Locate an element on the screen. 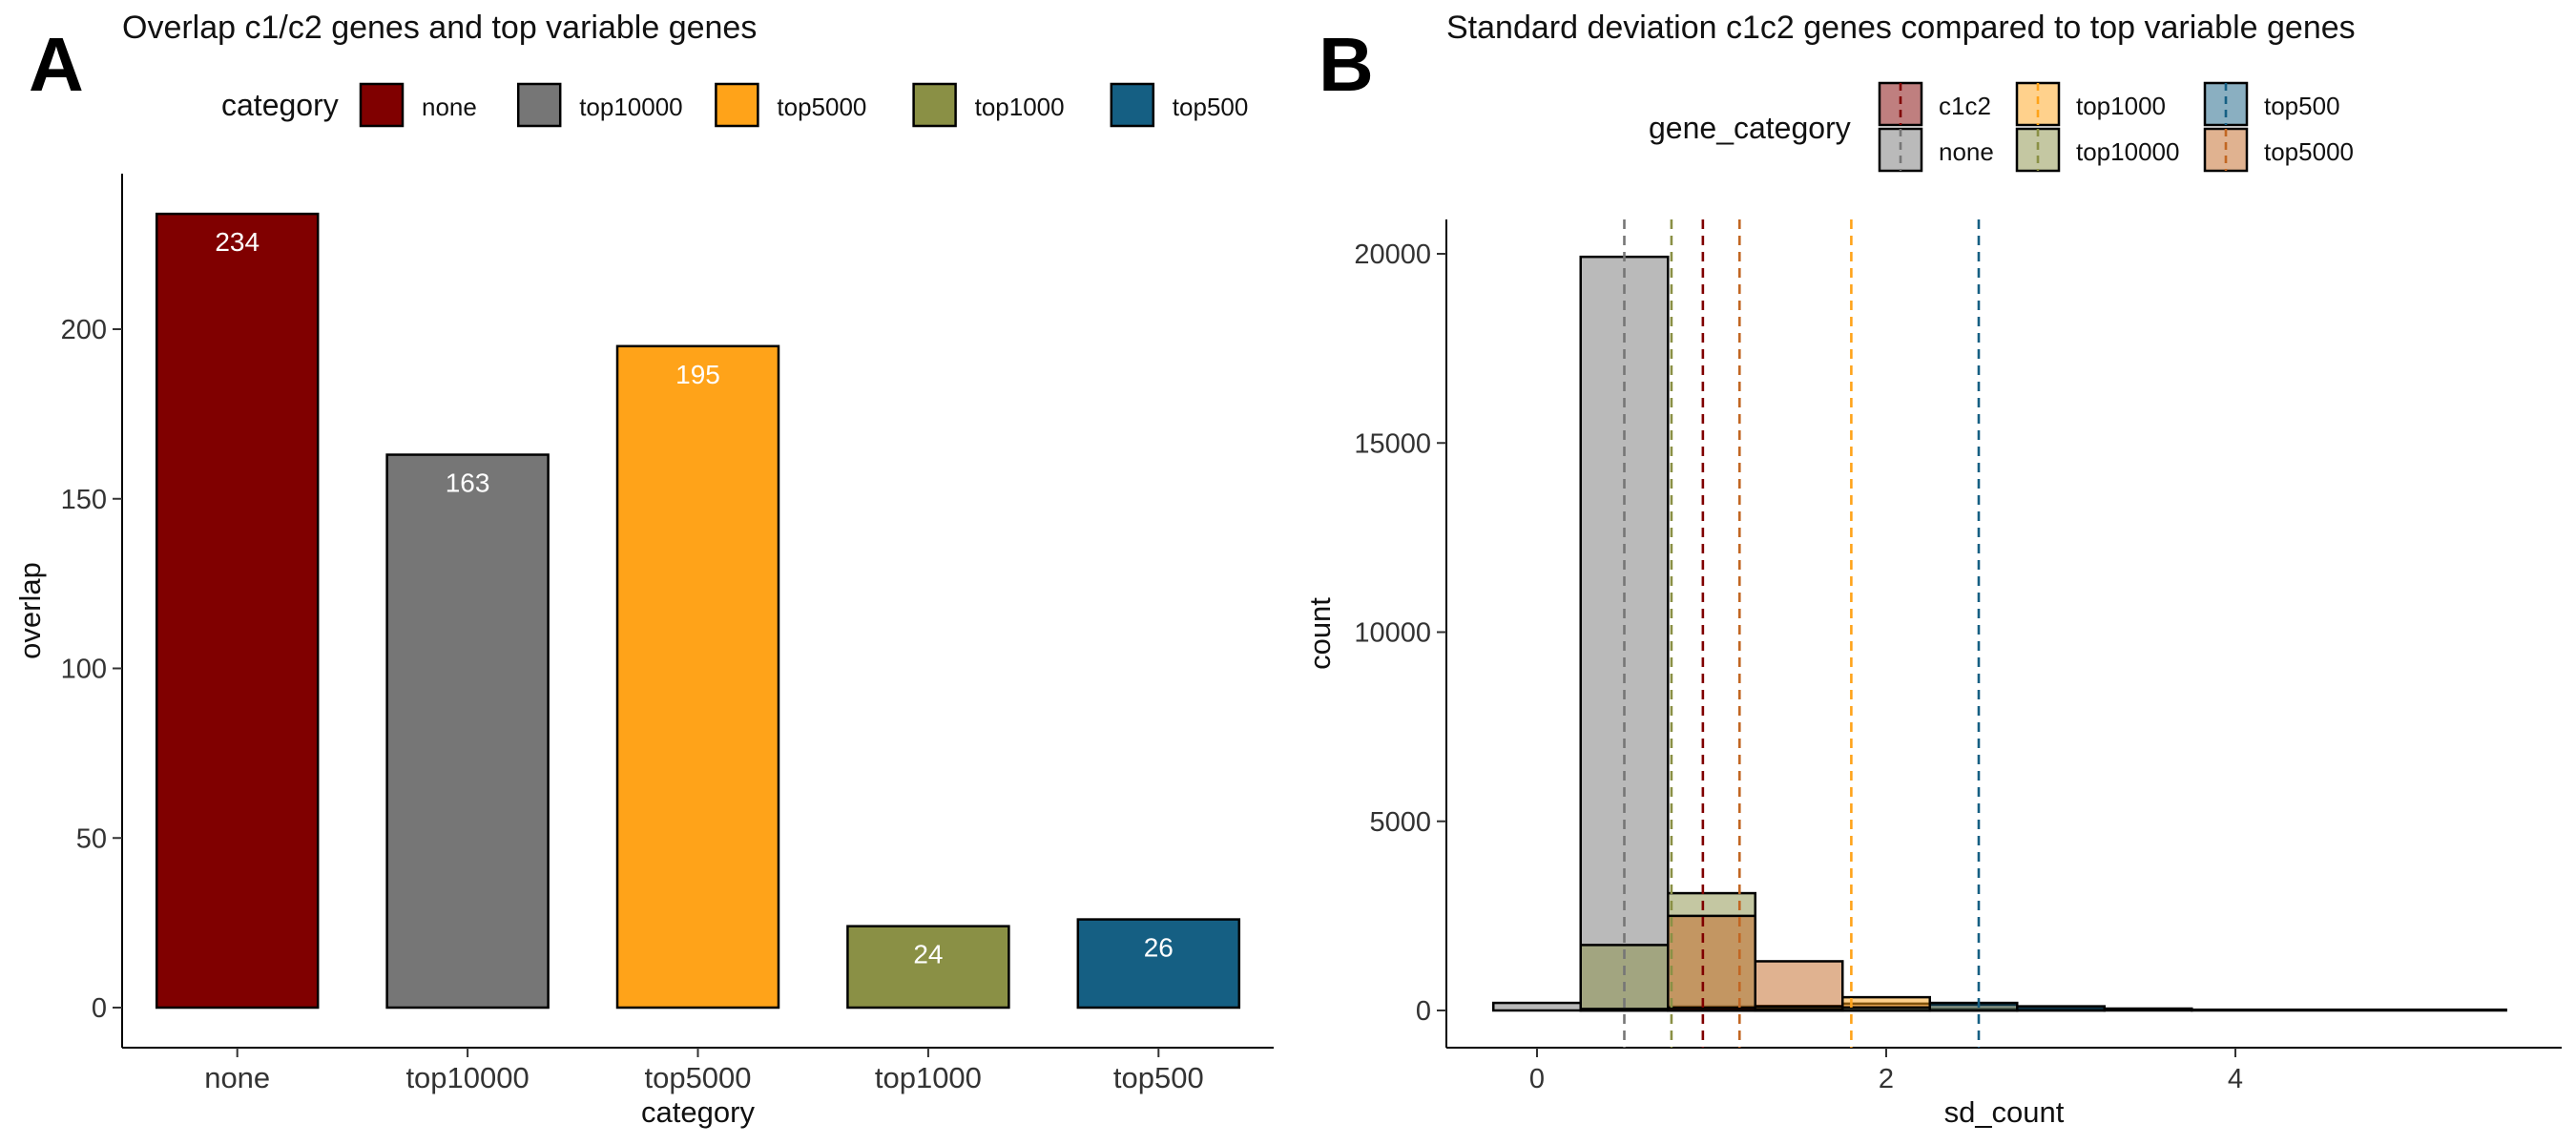  legend-swatch-top500 is located at coordinates (1132, 105).